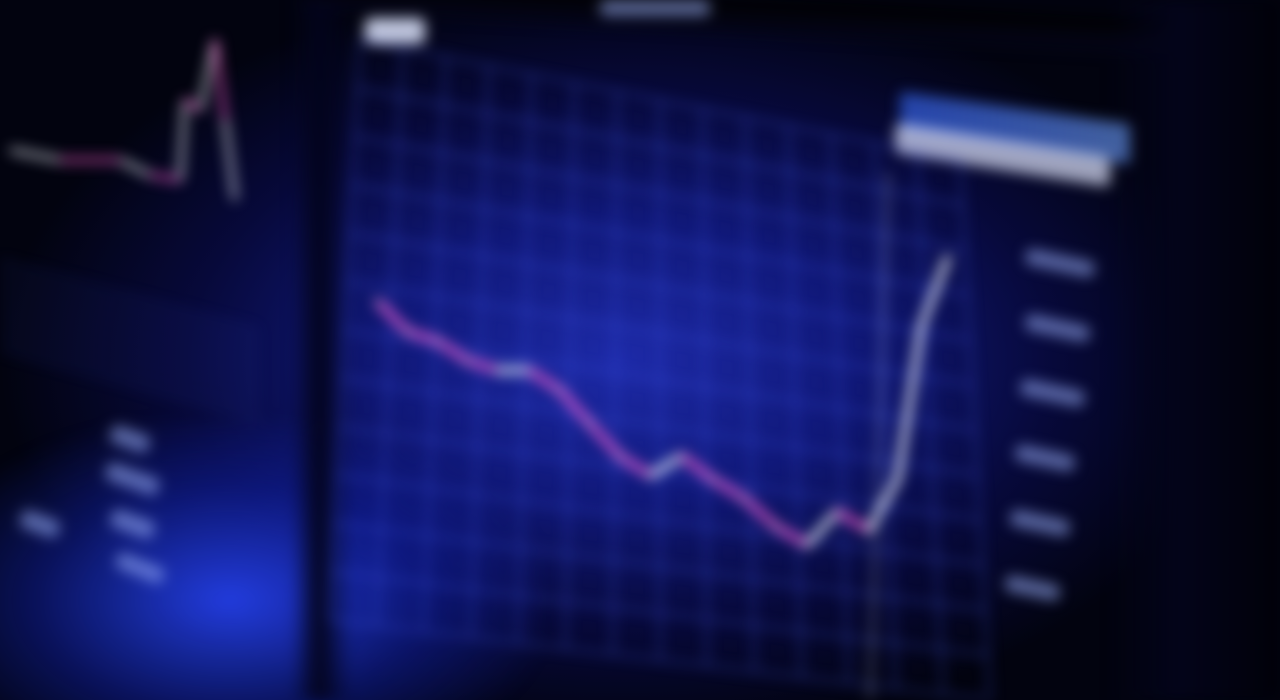  Describe the element at coordinates (322, 350) in the screenshot. I see `panel-divider` at that location.